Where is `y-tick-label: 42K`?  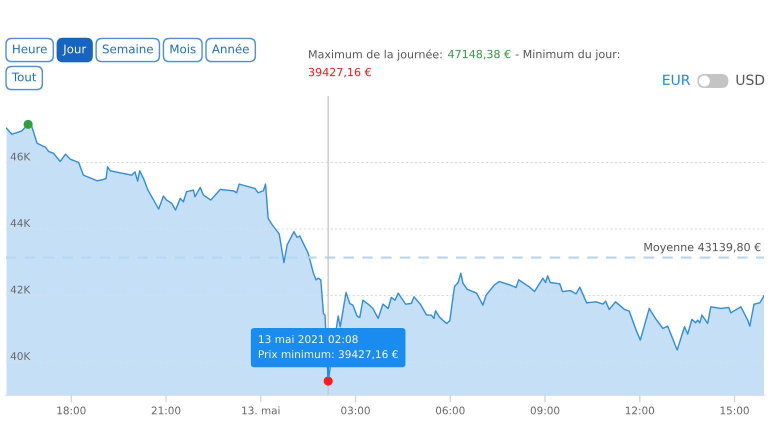
y-tick-label: 42K is located at coordinates (20, 290).